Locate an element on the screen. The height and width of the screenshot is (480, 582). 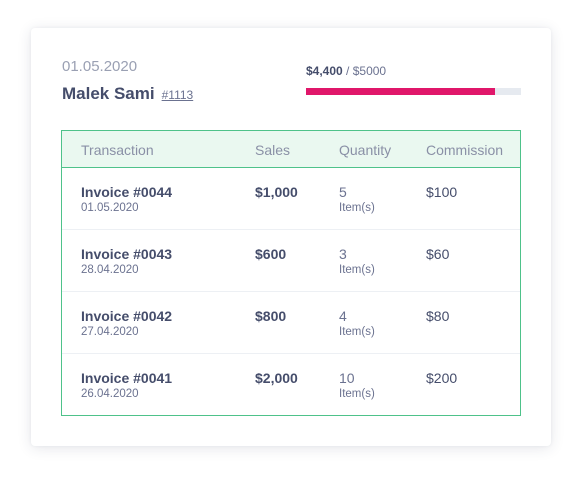
table-header: Transaction Sales Quantity Commission is located at coordinates (291, 149).